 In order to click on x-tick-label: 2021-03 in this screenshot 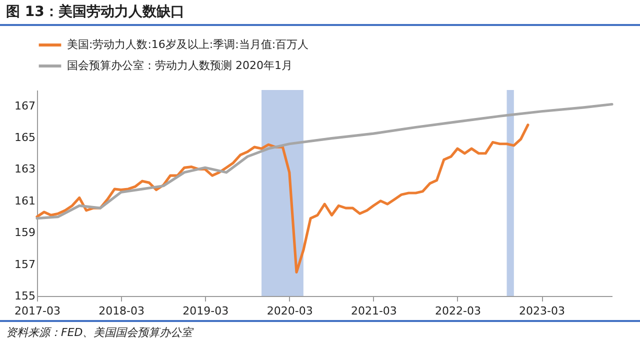, I will do `click(373, 311)`.